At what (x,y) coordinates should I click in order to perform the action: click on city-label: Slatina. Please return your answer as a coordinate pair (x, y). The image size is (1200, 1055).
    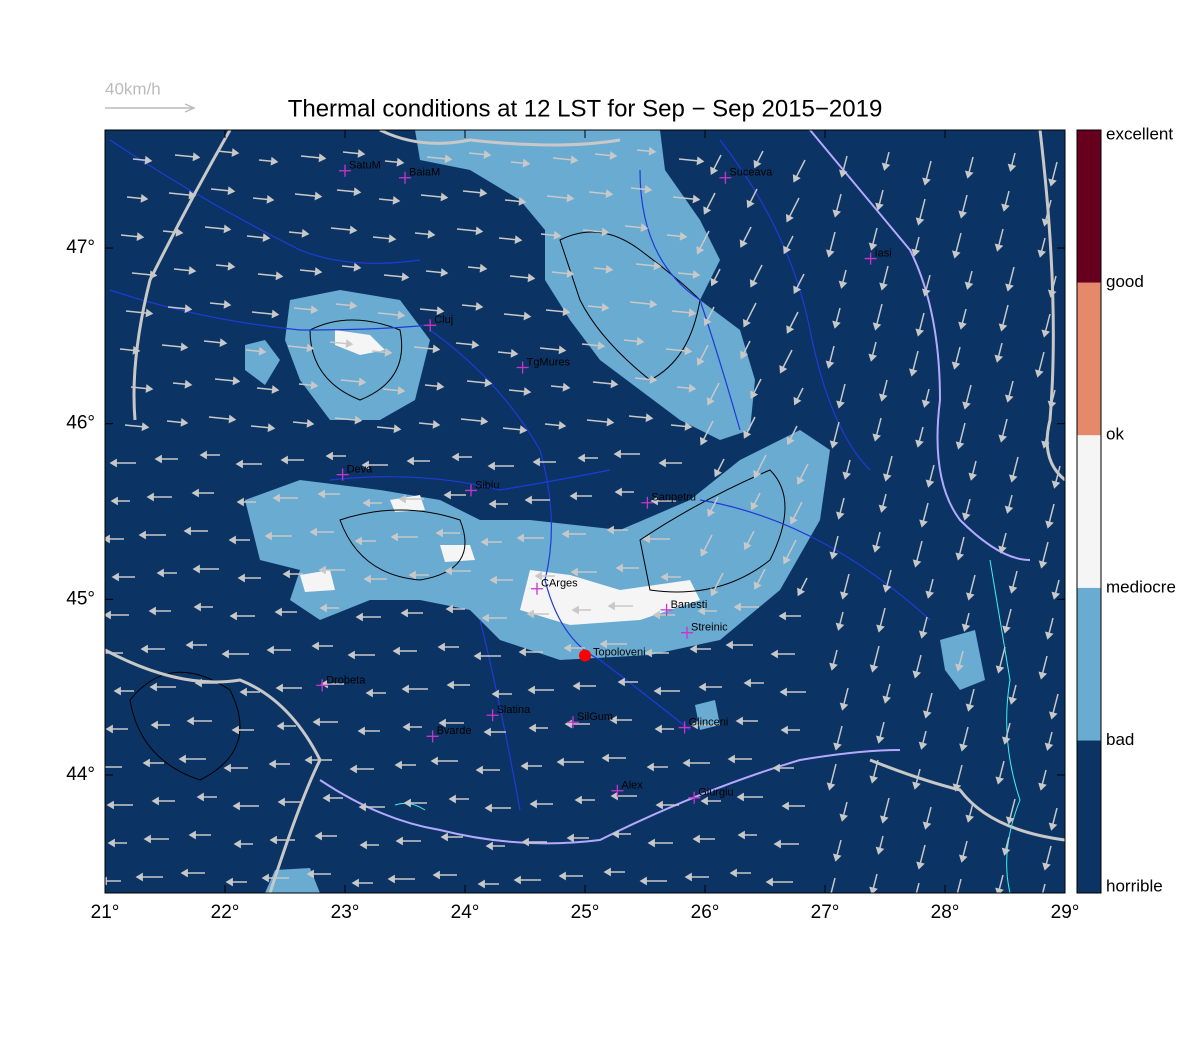
    Looking at the image, I should click on (514, 710).